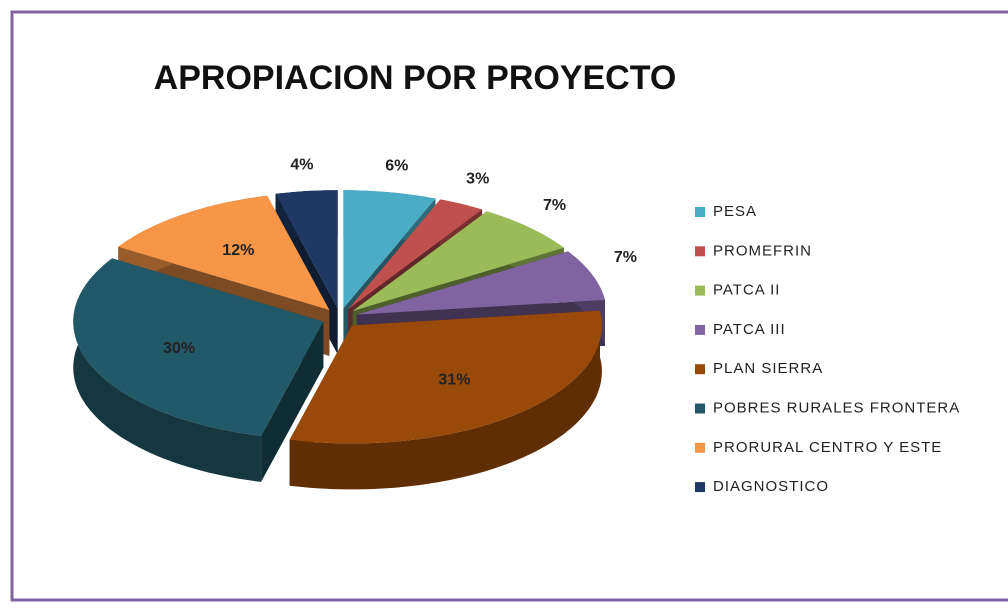  I want to click on value-label: 4%, so click(301, 164).